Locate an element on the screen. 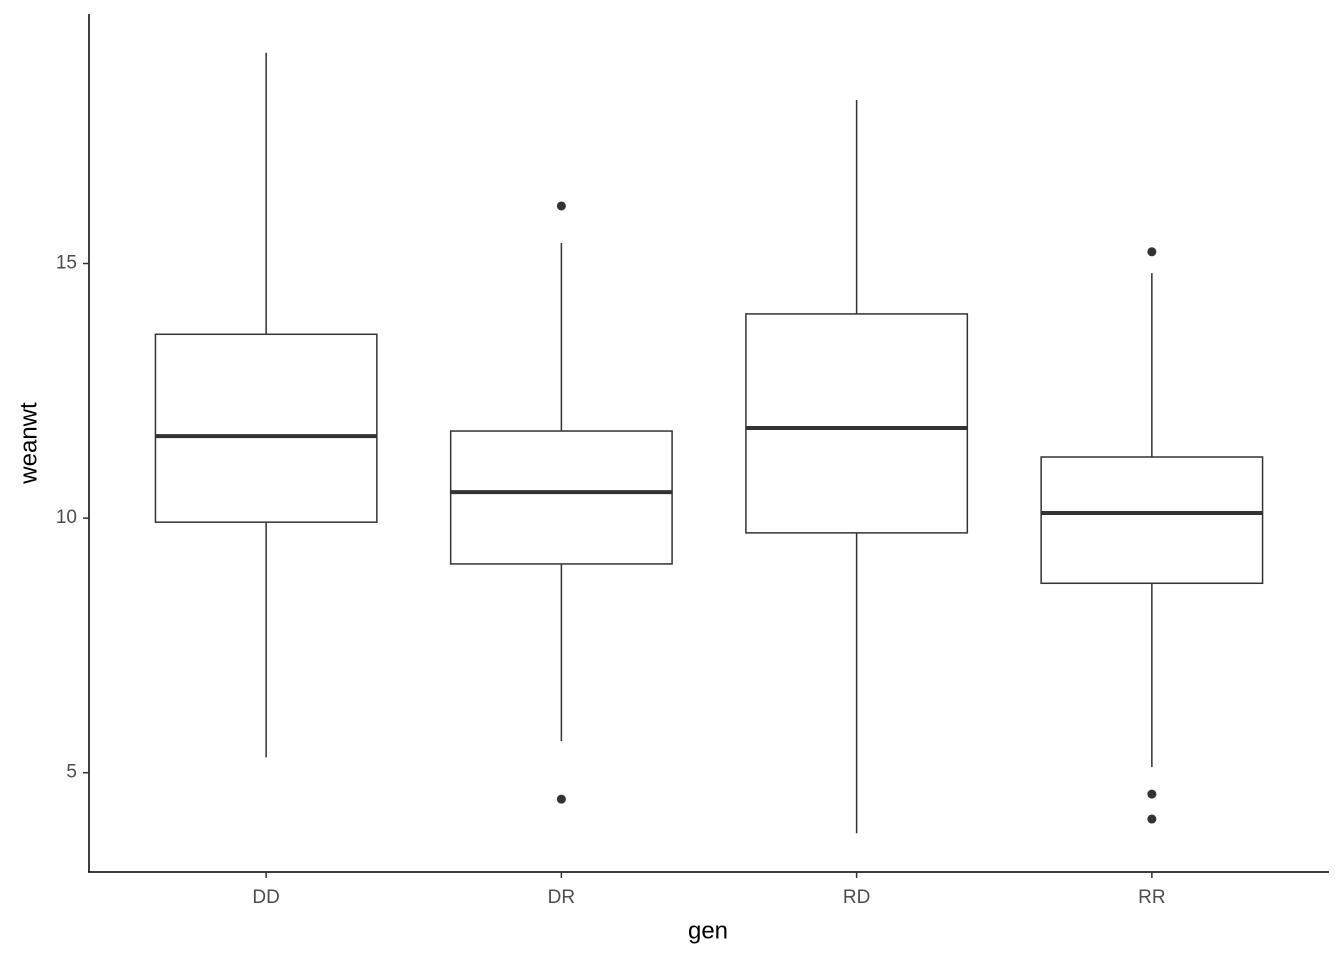 Image resolution: width=1344 pixels, height=960 pixels. x-tick-label: RR is located at coordinates (1151, 897).